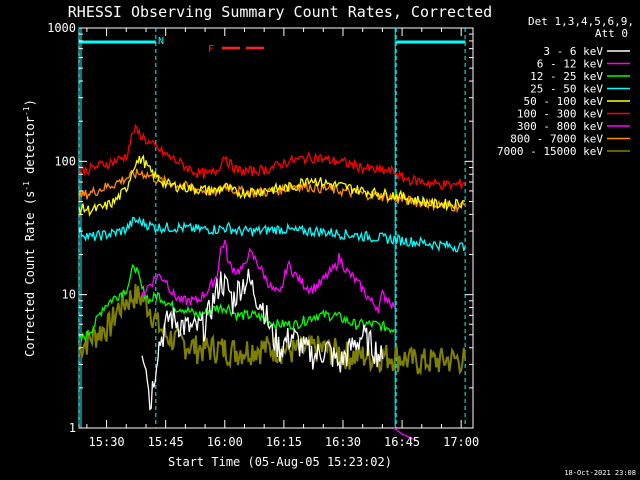  What do you see at coordinates (560, 114) in the screenshot?
I see `legend-label: 100 - 300 keV` at bounding box center [560, 114].